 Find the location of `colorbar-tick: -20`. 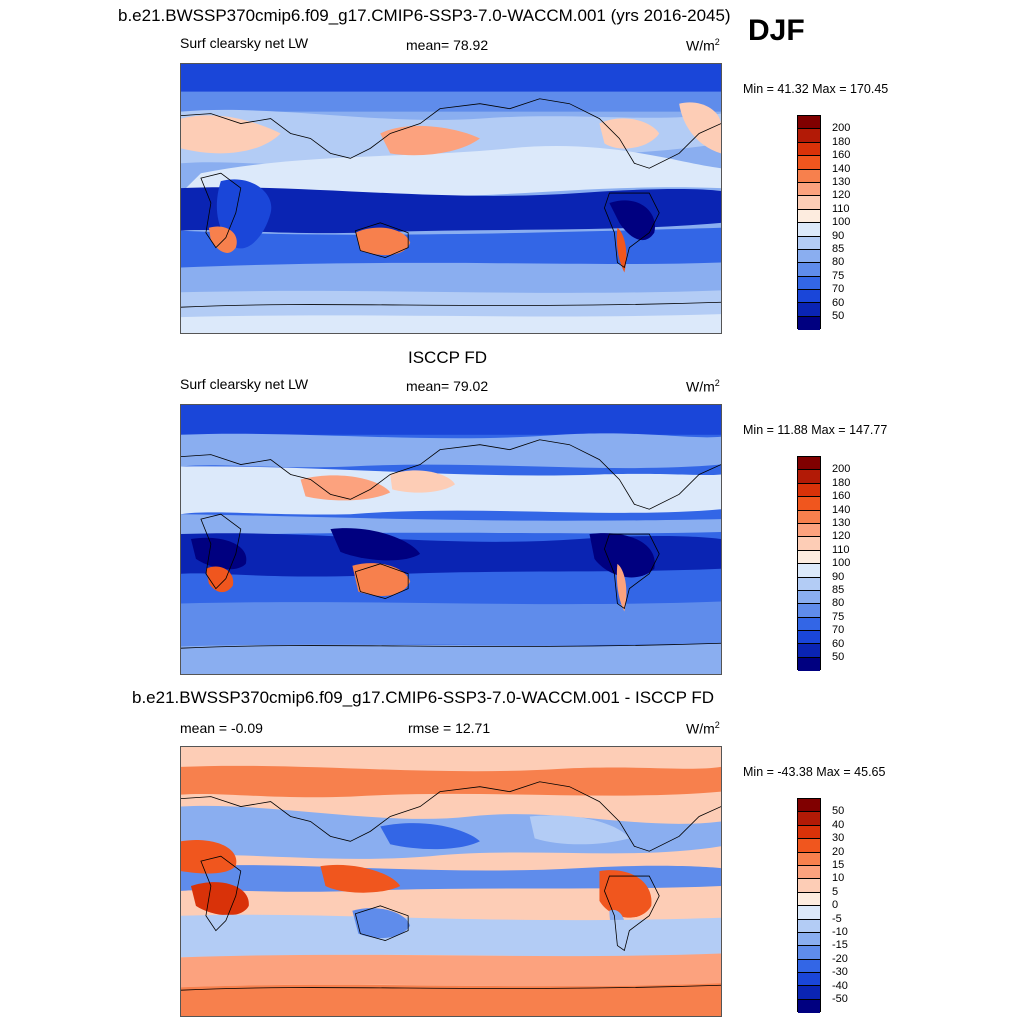

colorbar-tick: -20 is located at coordinates (840, 959).